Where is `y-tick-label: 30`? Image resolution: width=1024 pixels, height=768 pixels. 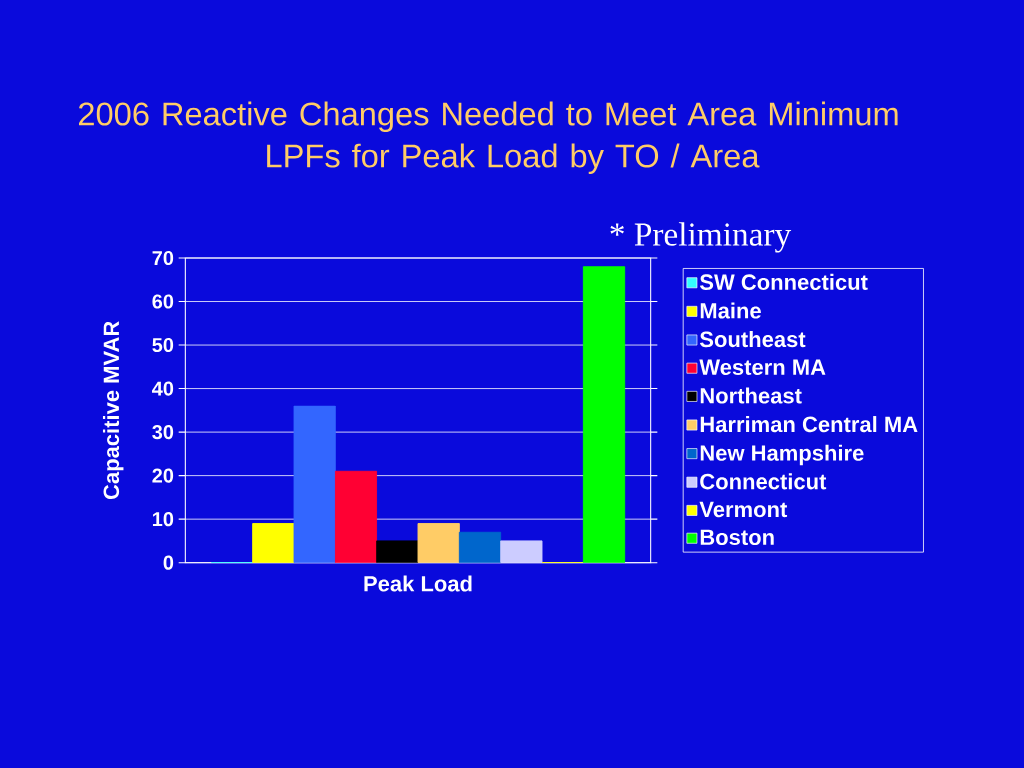
y-tick-label: 30 is located at coordinates (163, 432).